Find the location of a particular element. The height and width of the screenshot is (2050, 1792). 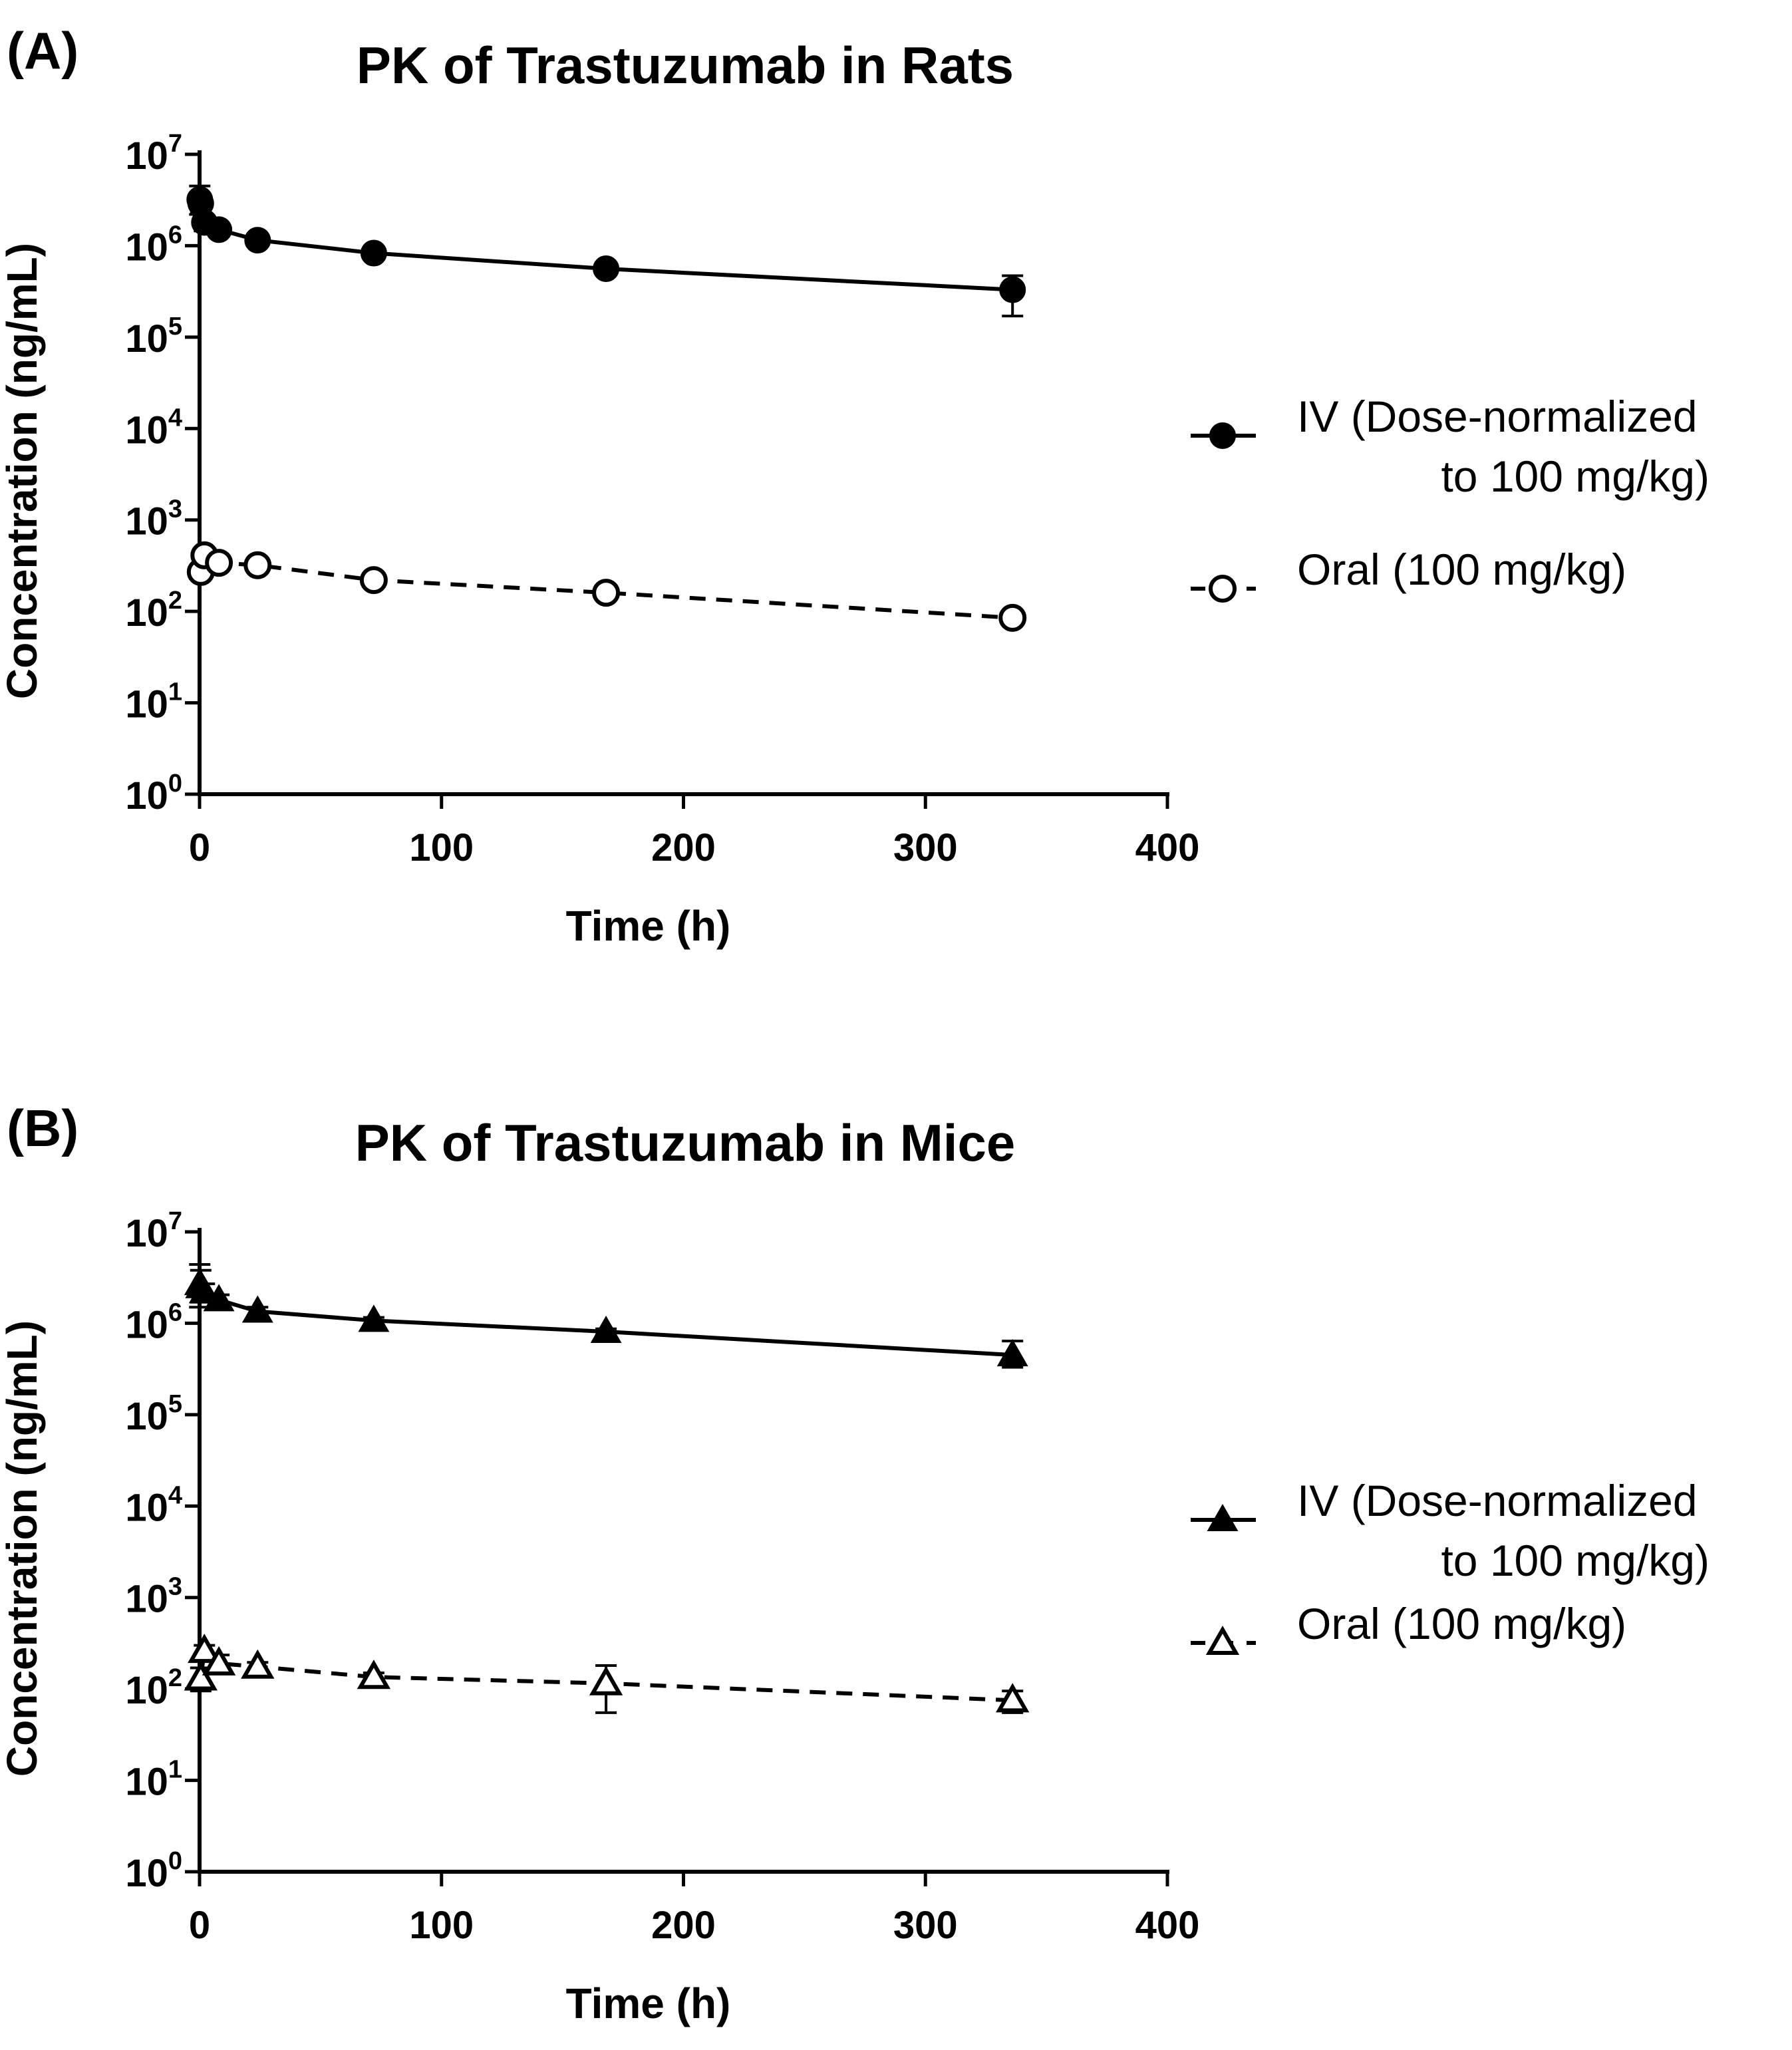

chart-title: PK of Trastuzumab in Rats is located at coordinates (685, 65).